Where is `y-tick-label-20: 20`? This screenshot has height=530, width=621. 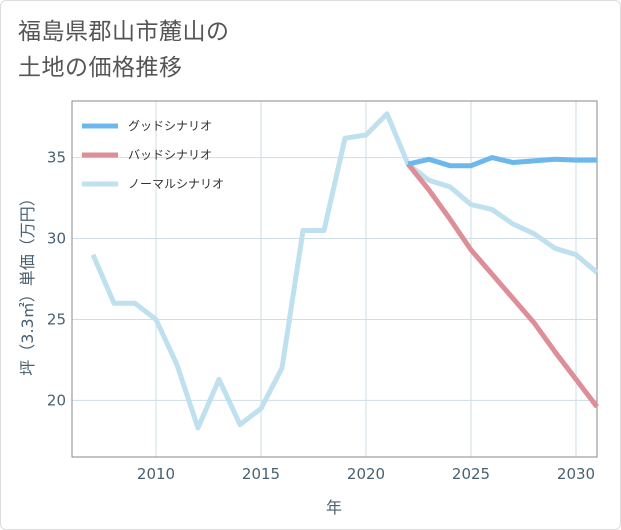
y-tick-label-20: 20 is located at coordinates (56, 400).